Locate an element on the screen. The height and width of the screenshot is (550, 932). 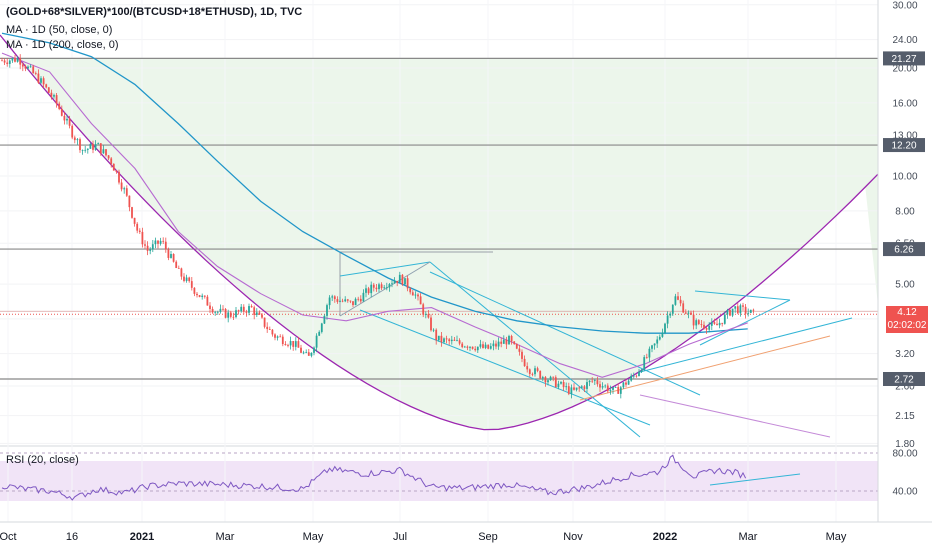
time-tick-1: 16 is located at coordinates (72, 537).